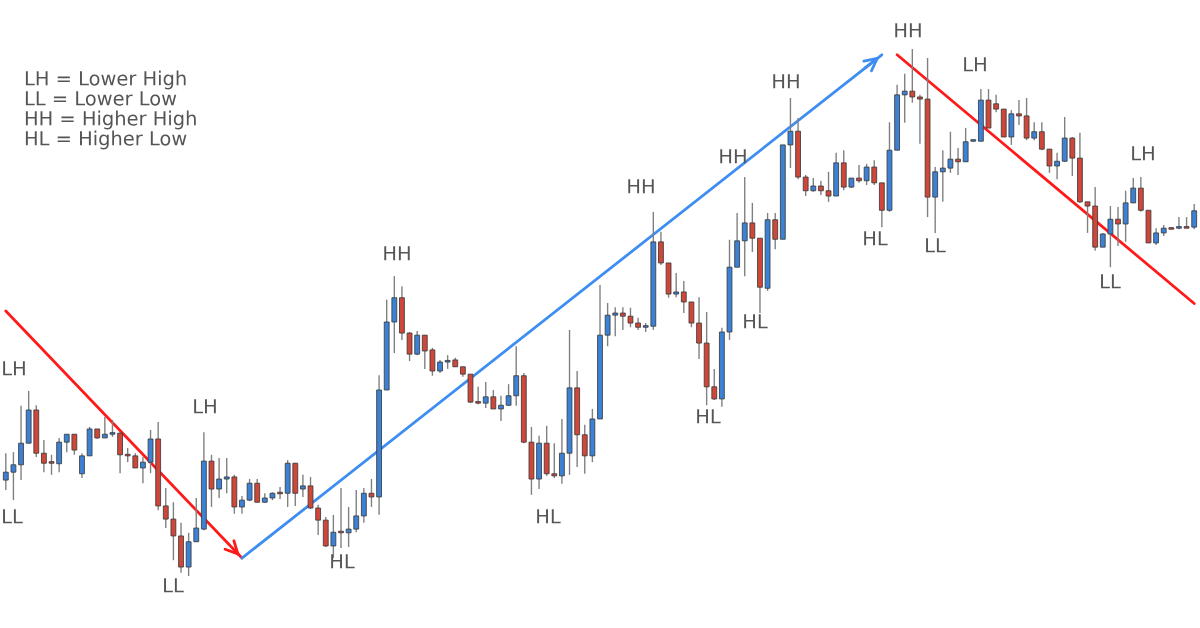  Describe the element at coordinates (101, 98) in the screenshot. I see `annotation: LL = Lower Low` at that location.